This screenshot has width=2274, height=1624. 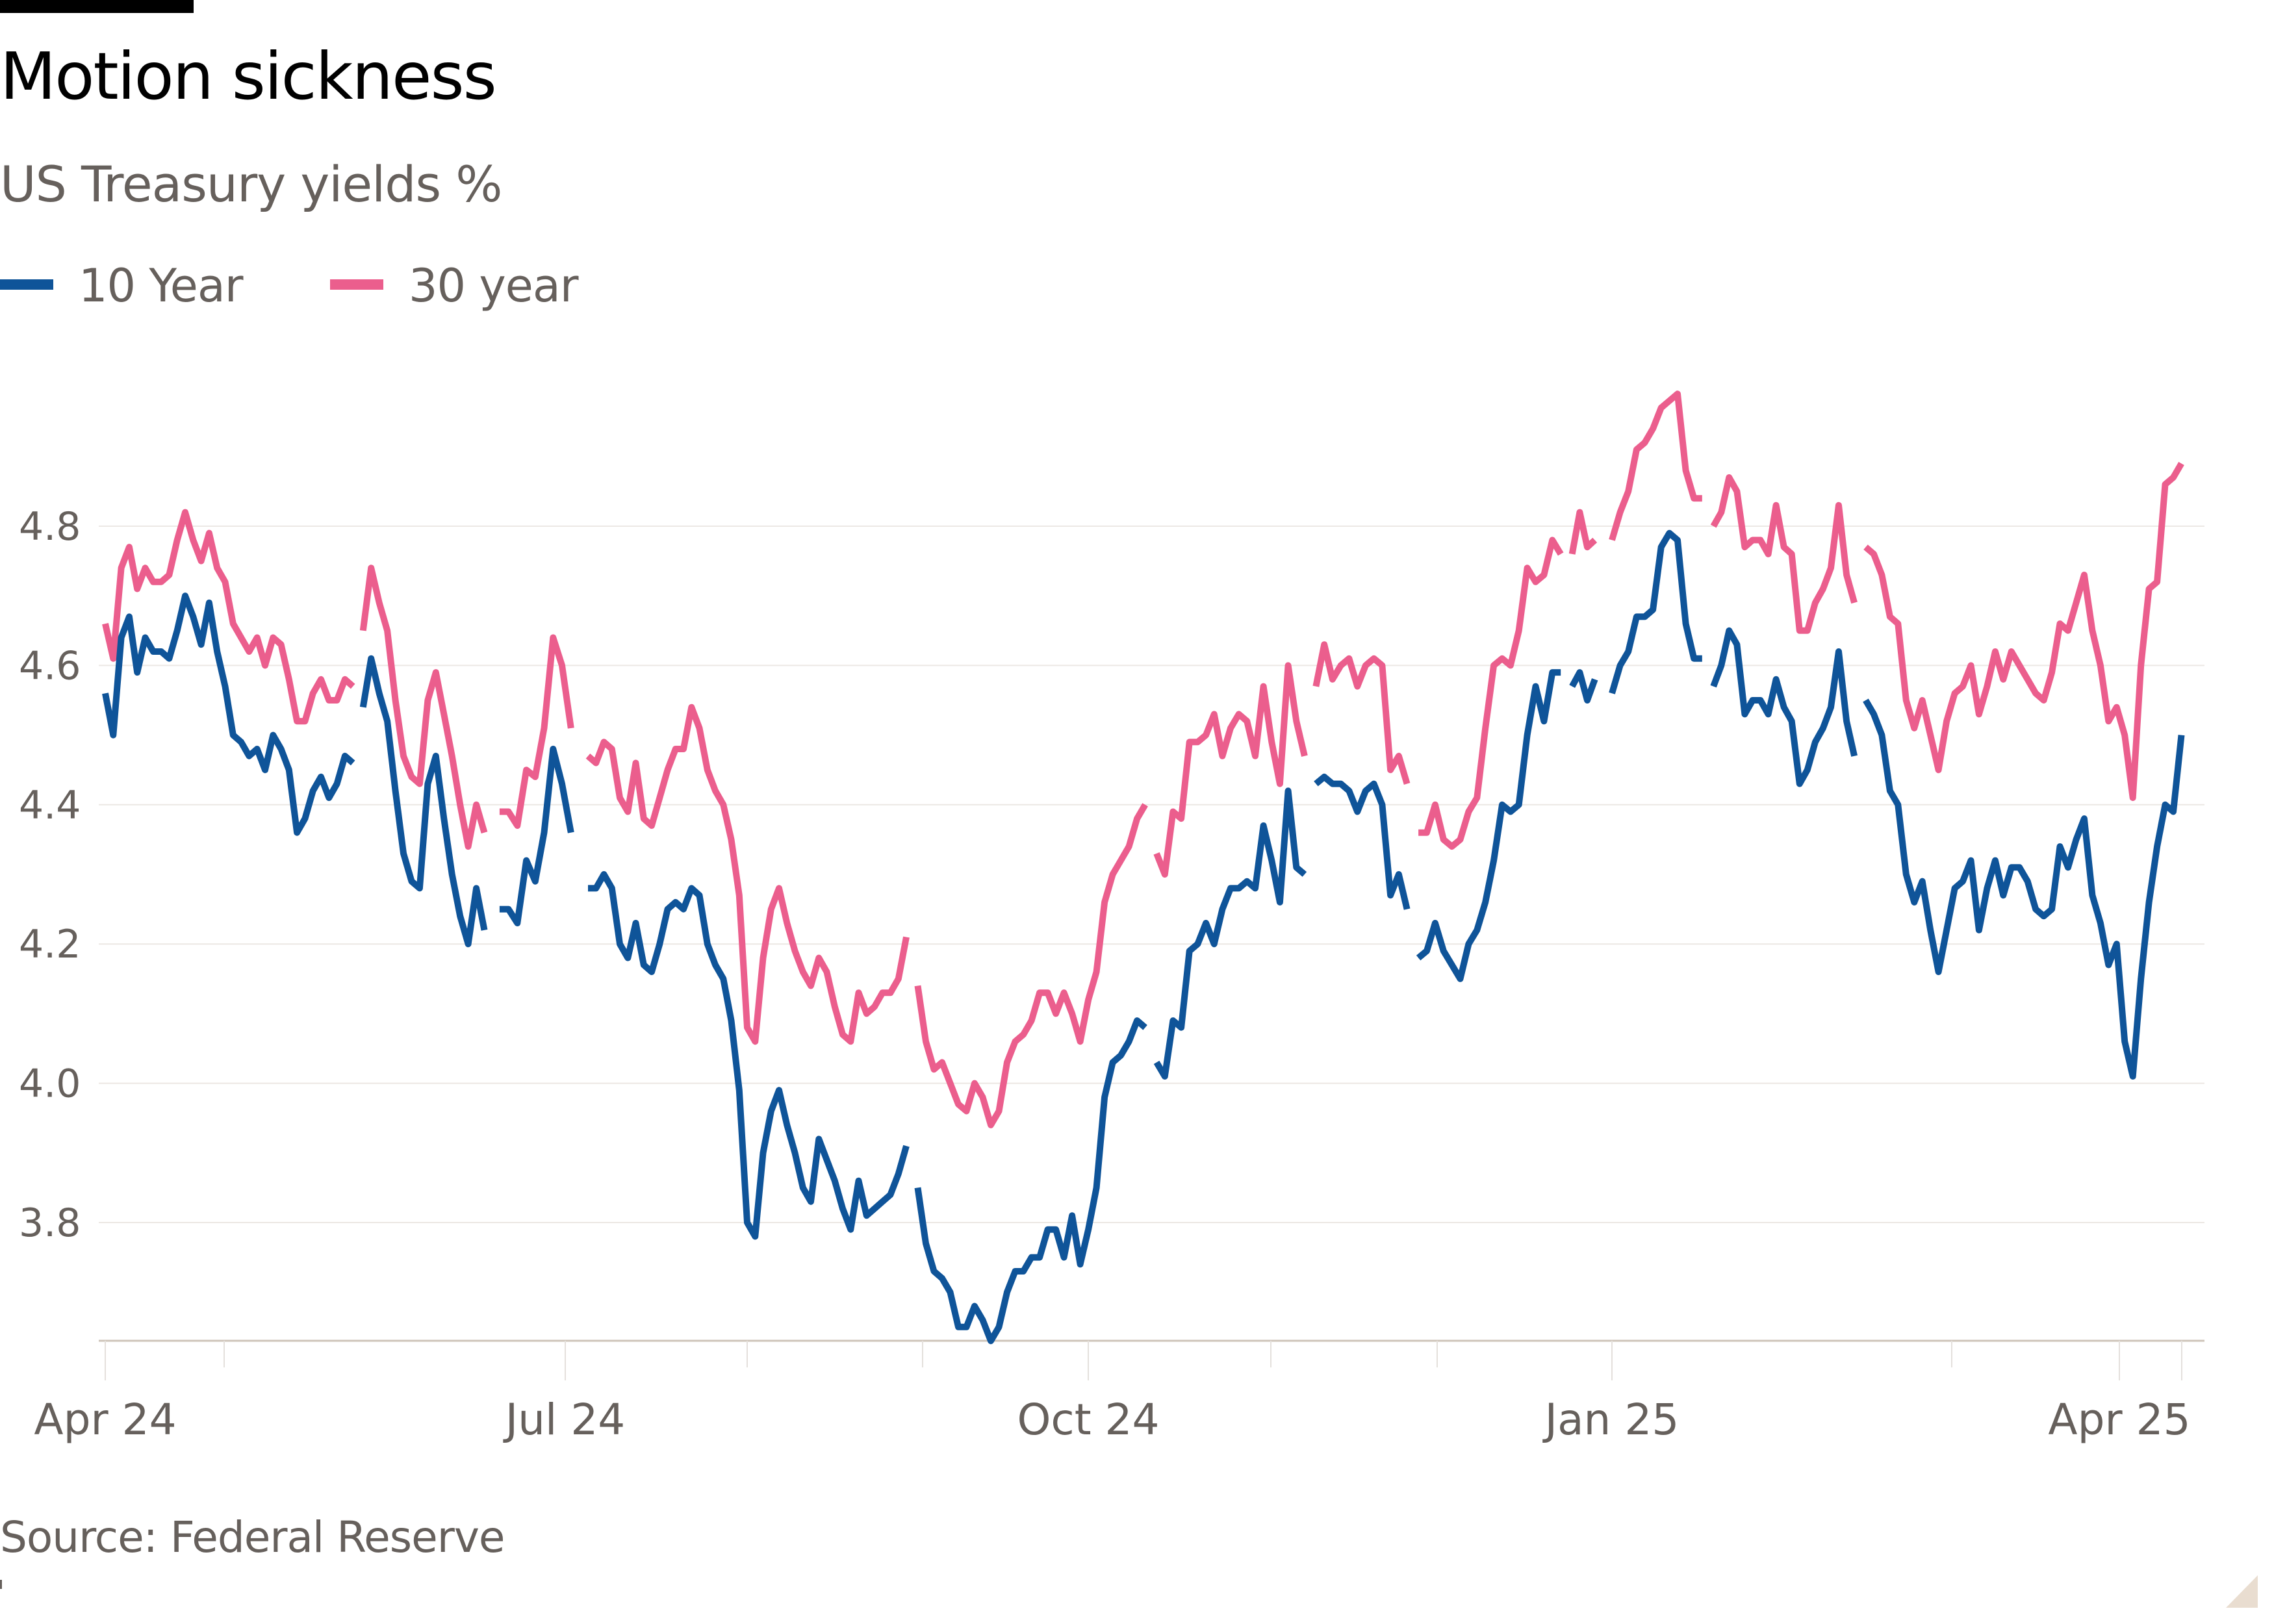 What do you see at coordinates (2119, 1420) in the screenshot?
I see `x-tick-label: Apr 25` at bounding box center [2119, 1420].